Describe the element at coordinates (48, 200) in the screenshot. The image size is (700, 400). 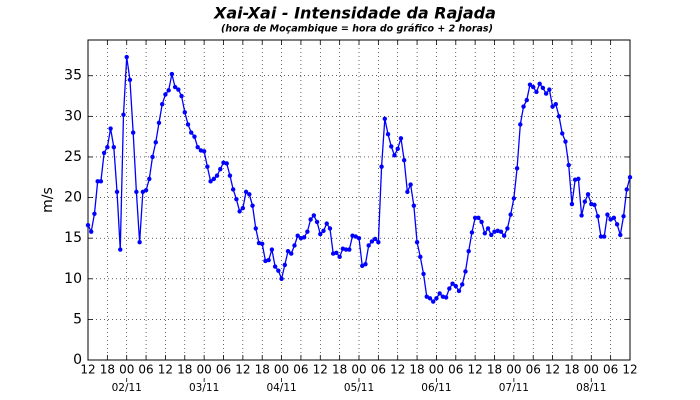
I see `y-axis-label: m/s` at that location.